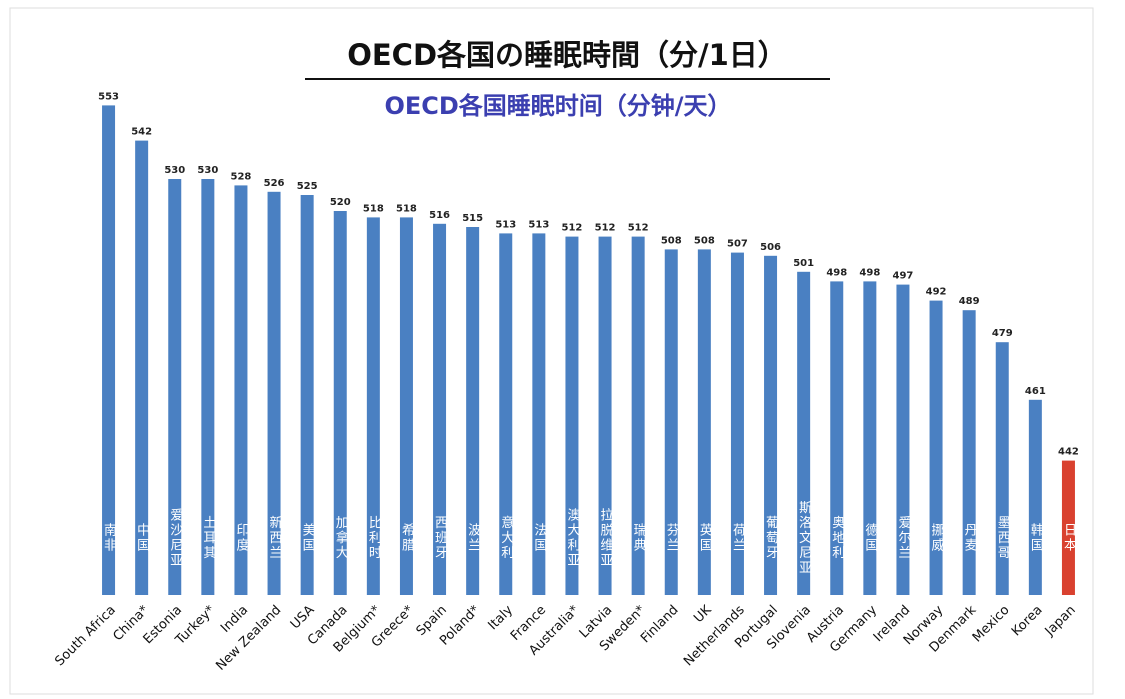  Describe the element at coordinates (439, 215) in the screenshot. I see `value-label: 516` at that location.